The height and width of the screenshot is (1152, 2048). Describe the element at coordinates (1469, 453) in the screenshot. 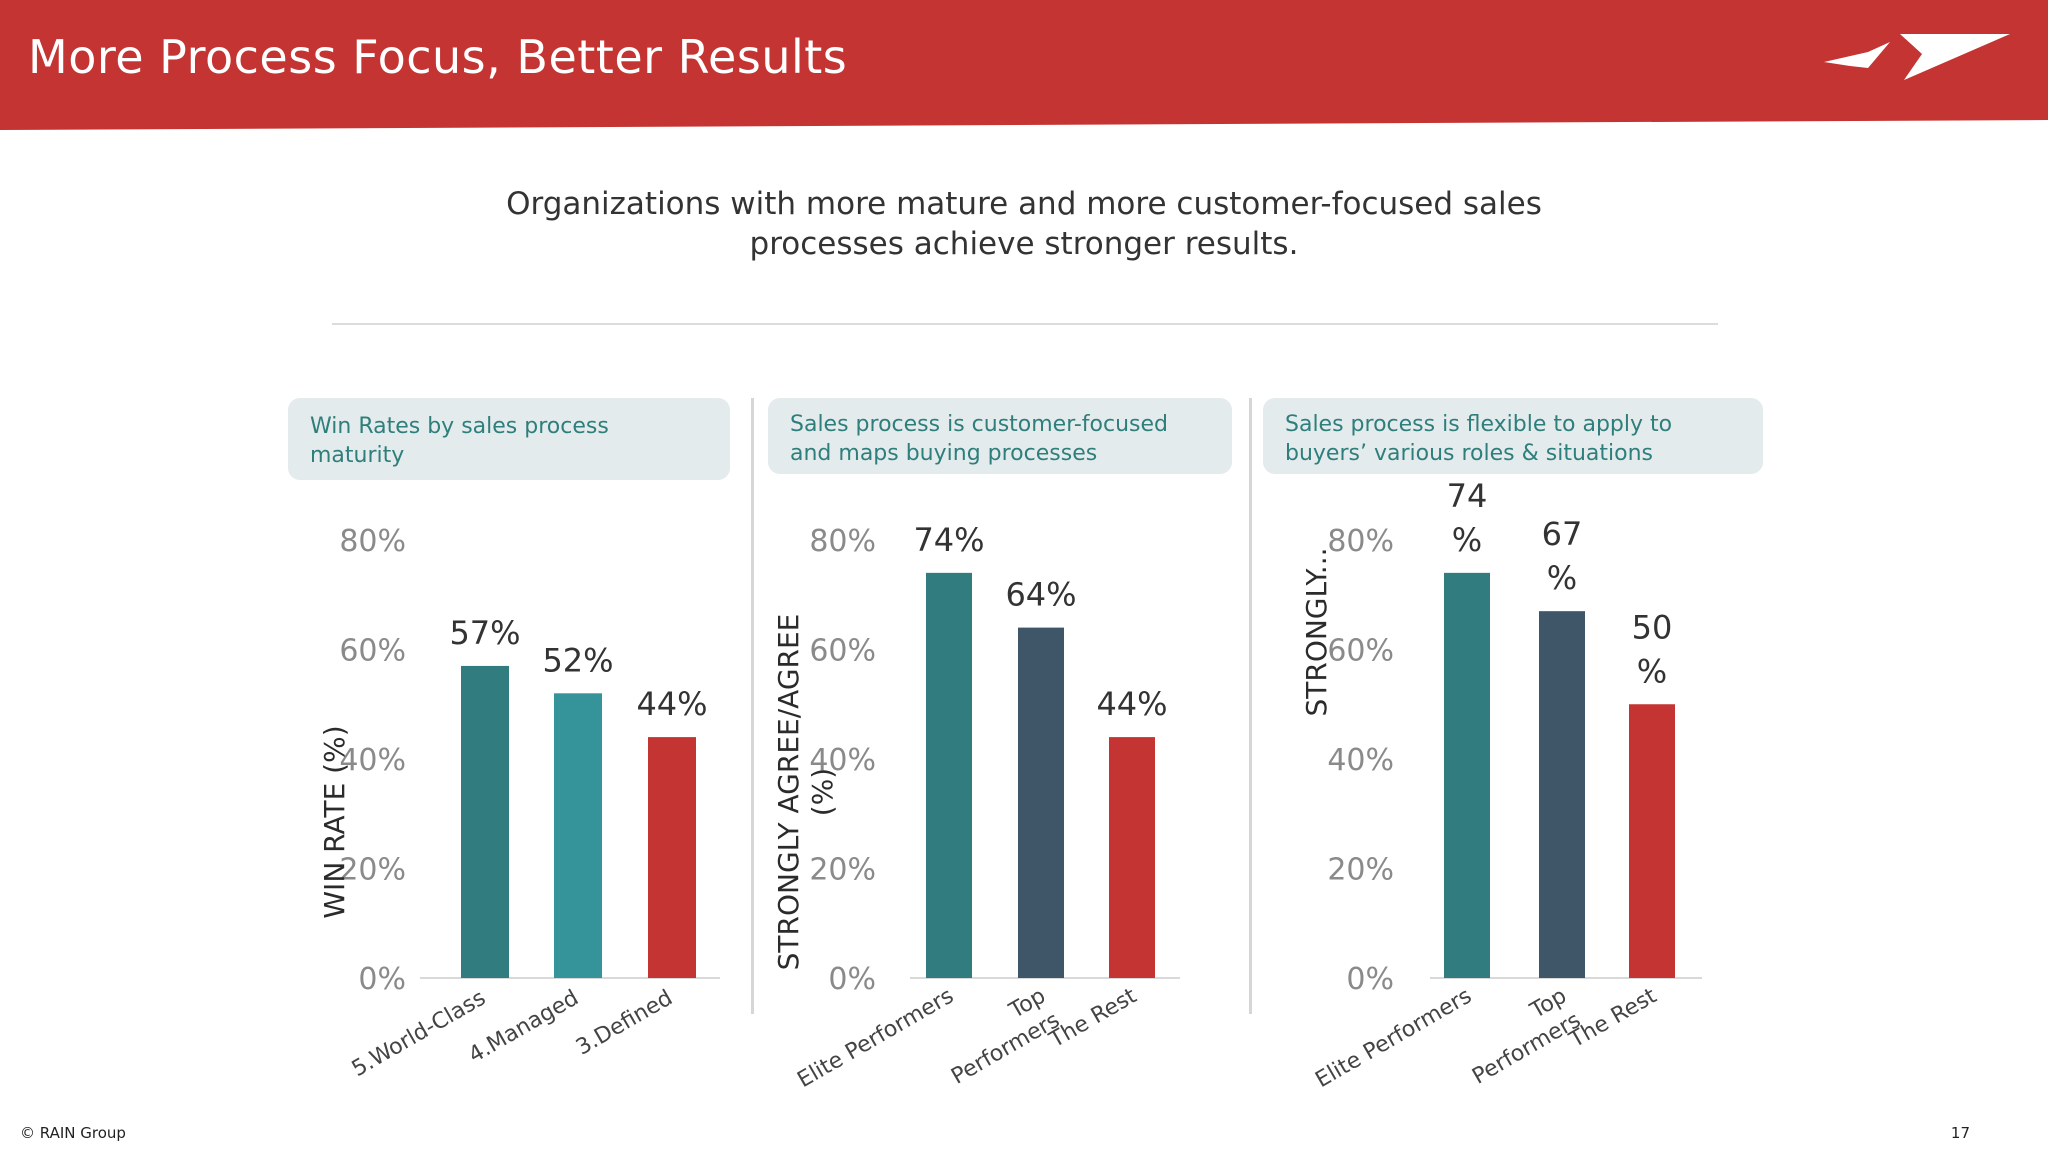

I see `panel-header-line: buyers’ various roles & situations` at that location.